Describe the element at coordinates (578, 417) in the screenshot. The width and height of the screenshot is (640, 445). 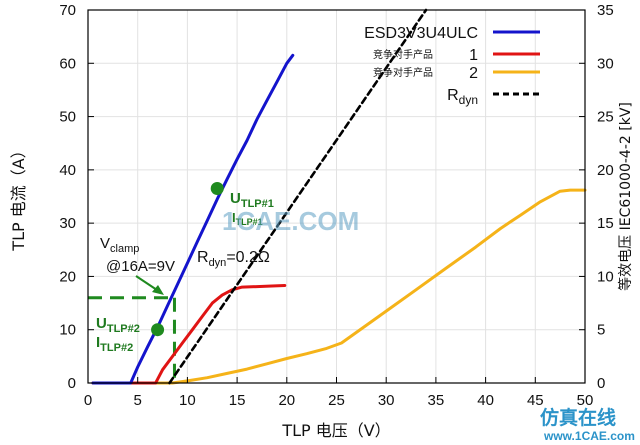
I see `watermark-cn: 仿真在线` at that location.